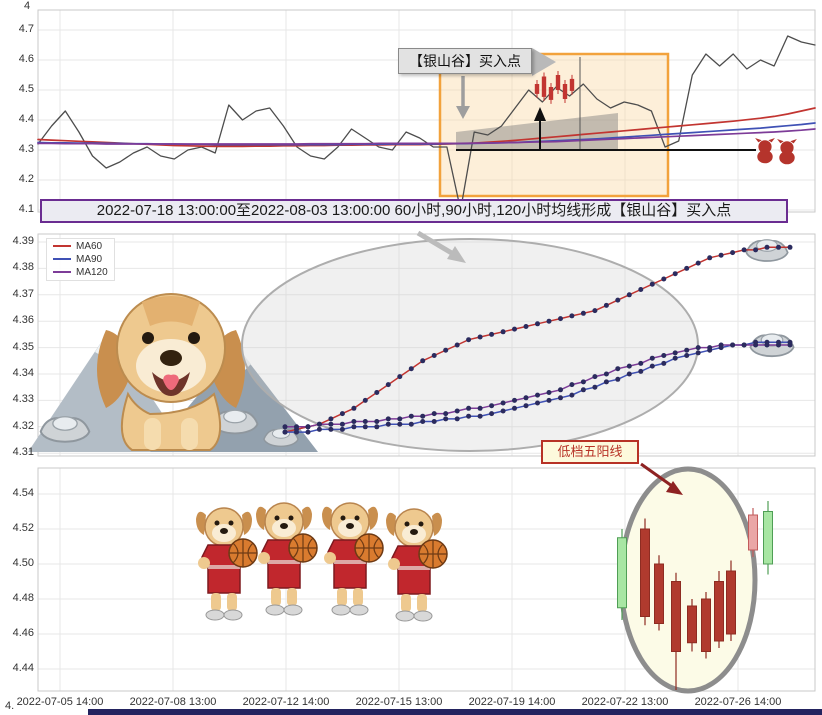 The image size is (822, 715). Describe the element at coordinates (62, 259) in the screenshot. I see `ma90-swatch` at that location.